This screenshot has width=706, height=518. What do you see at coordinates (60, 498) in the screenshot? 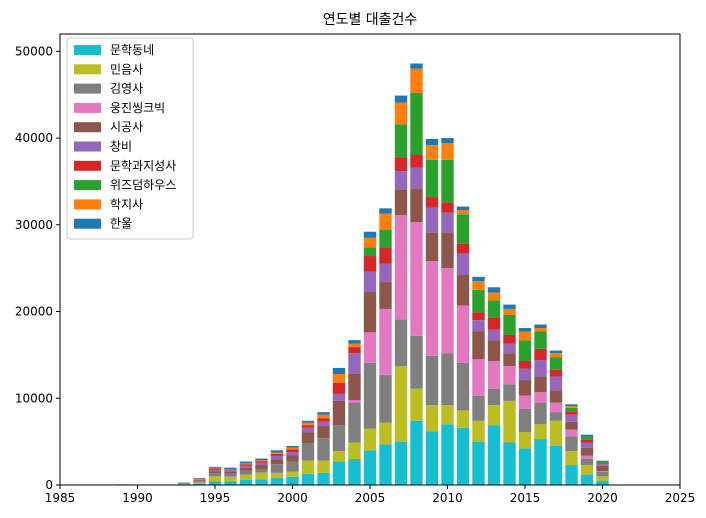
I see `x-tick-label: 1985` at bounding box center [60, 498].